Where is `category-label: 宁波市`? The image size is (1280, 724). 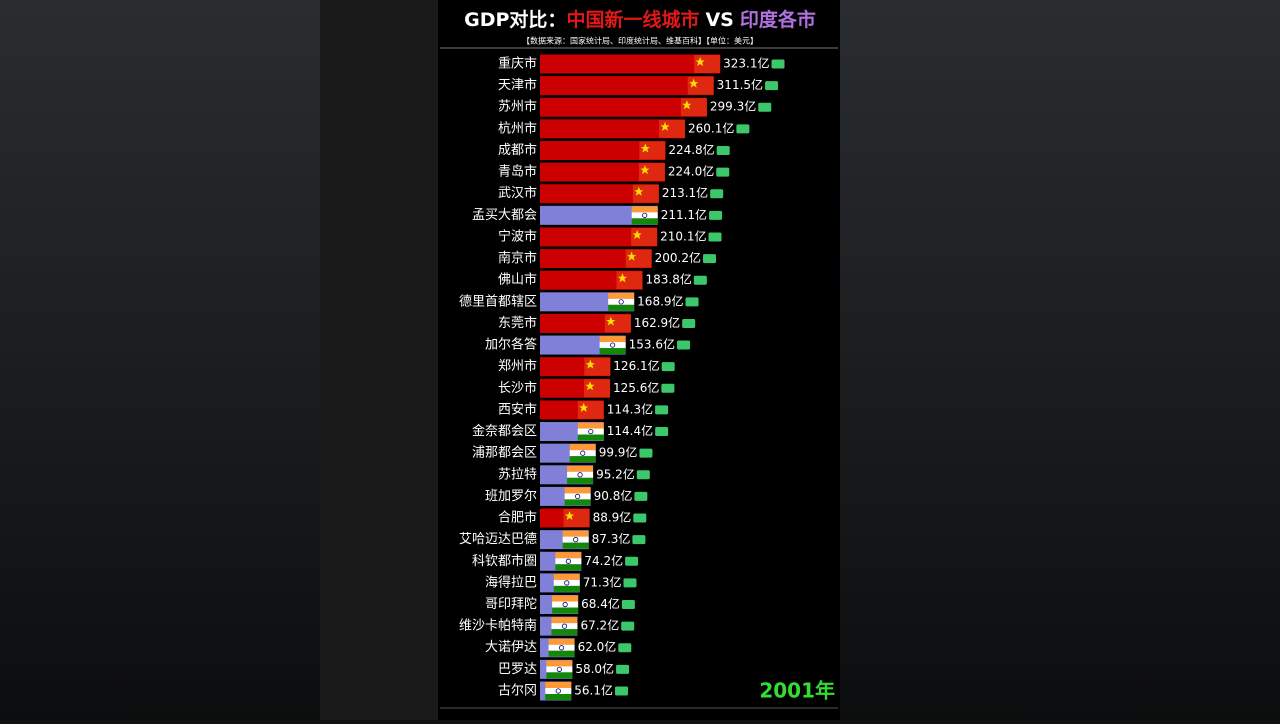 category-label: 宁波市 is located at coordinates (517, 236).